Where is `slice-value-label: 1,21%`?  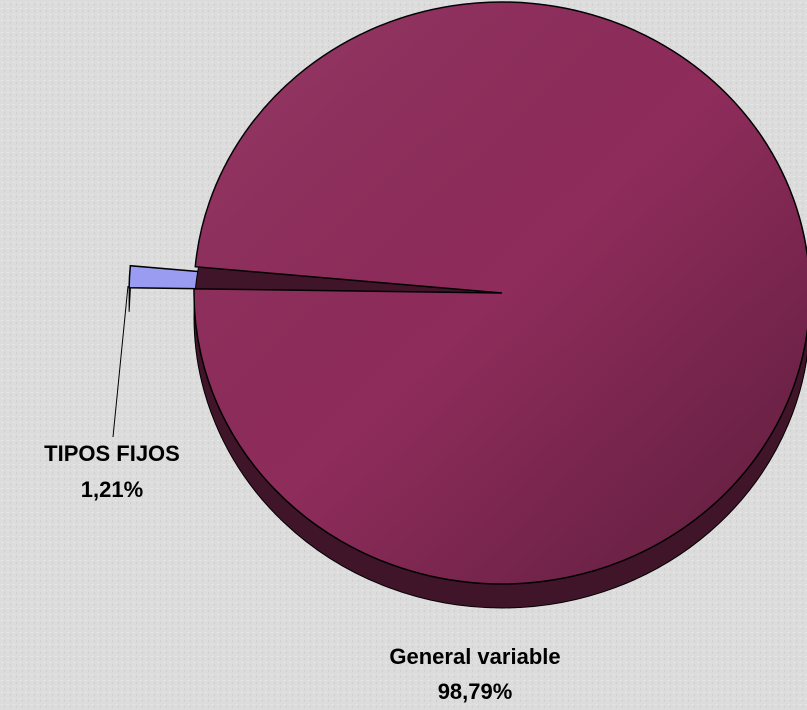
slice-value-label: 1,21% is located at coordinates (112, 489).